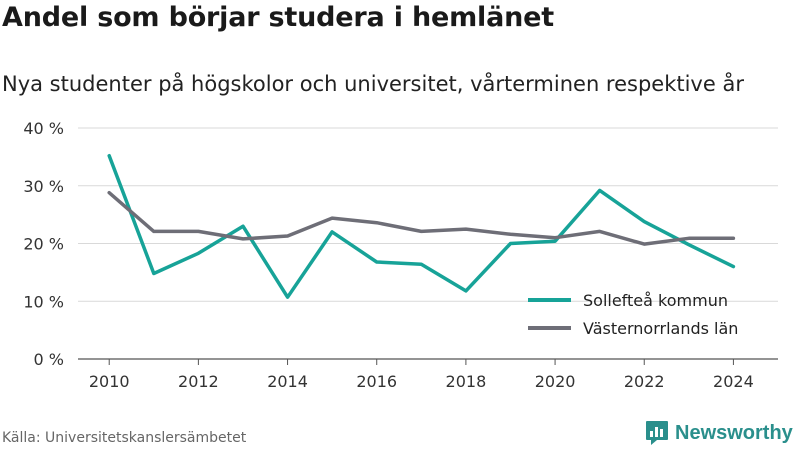 Image resolution: width=800 pixels, height=450 pixels. What do you see at coordinates (43, 244) in the screenshot?
I see `y-tick-label: 20 %` at bounding box center [43, 244].